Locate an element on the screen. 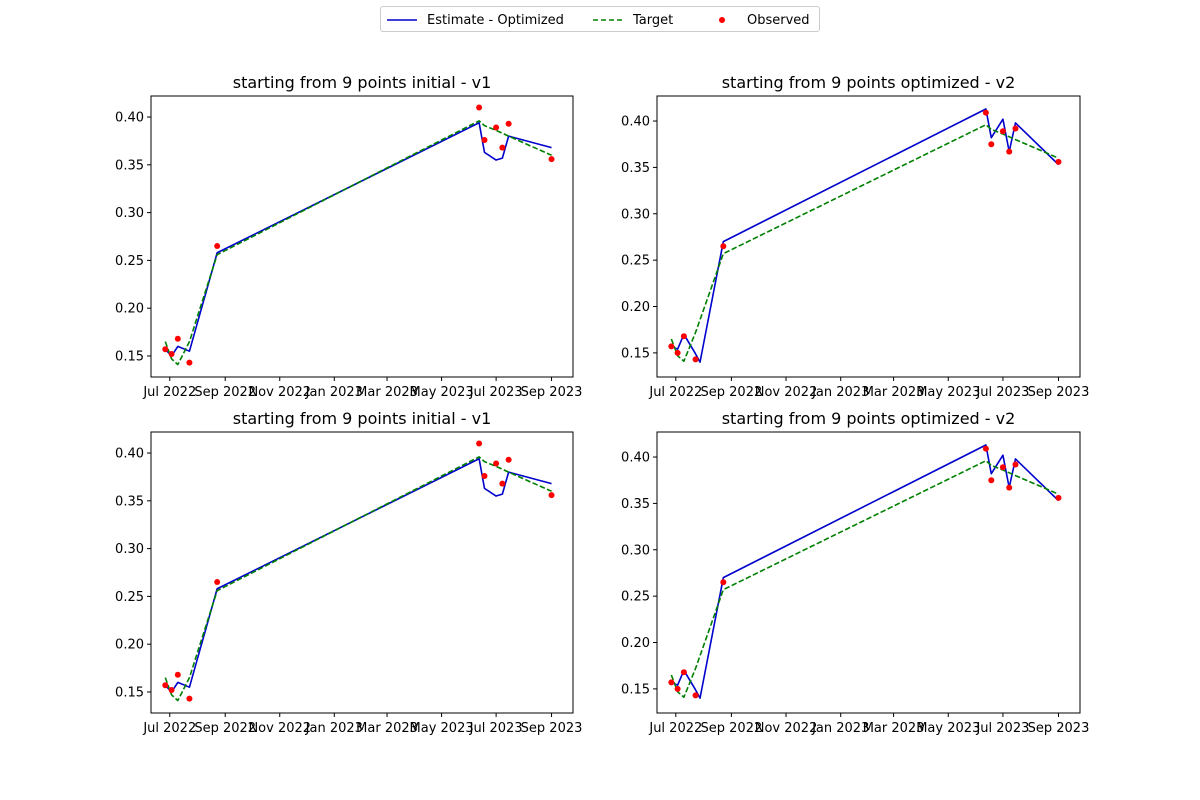  chart-title: starting from 9 points initial - v1 is located at coordinates (362, 82).